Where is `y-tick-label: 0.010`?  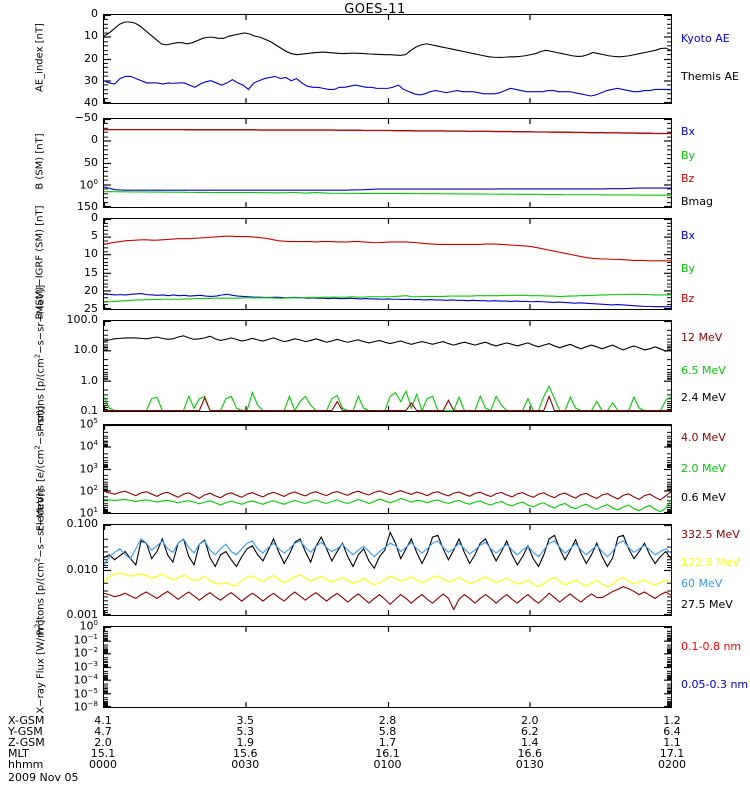 y-tick-label: 0.010 is located at coordinates (82, 569).